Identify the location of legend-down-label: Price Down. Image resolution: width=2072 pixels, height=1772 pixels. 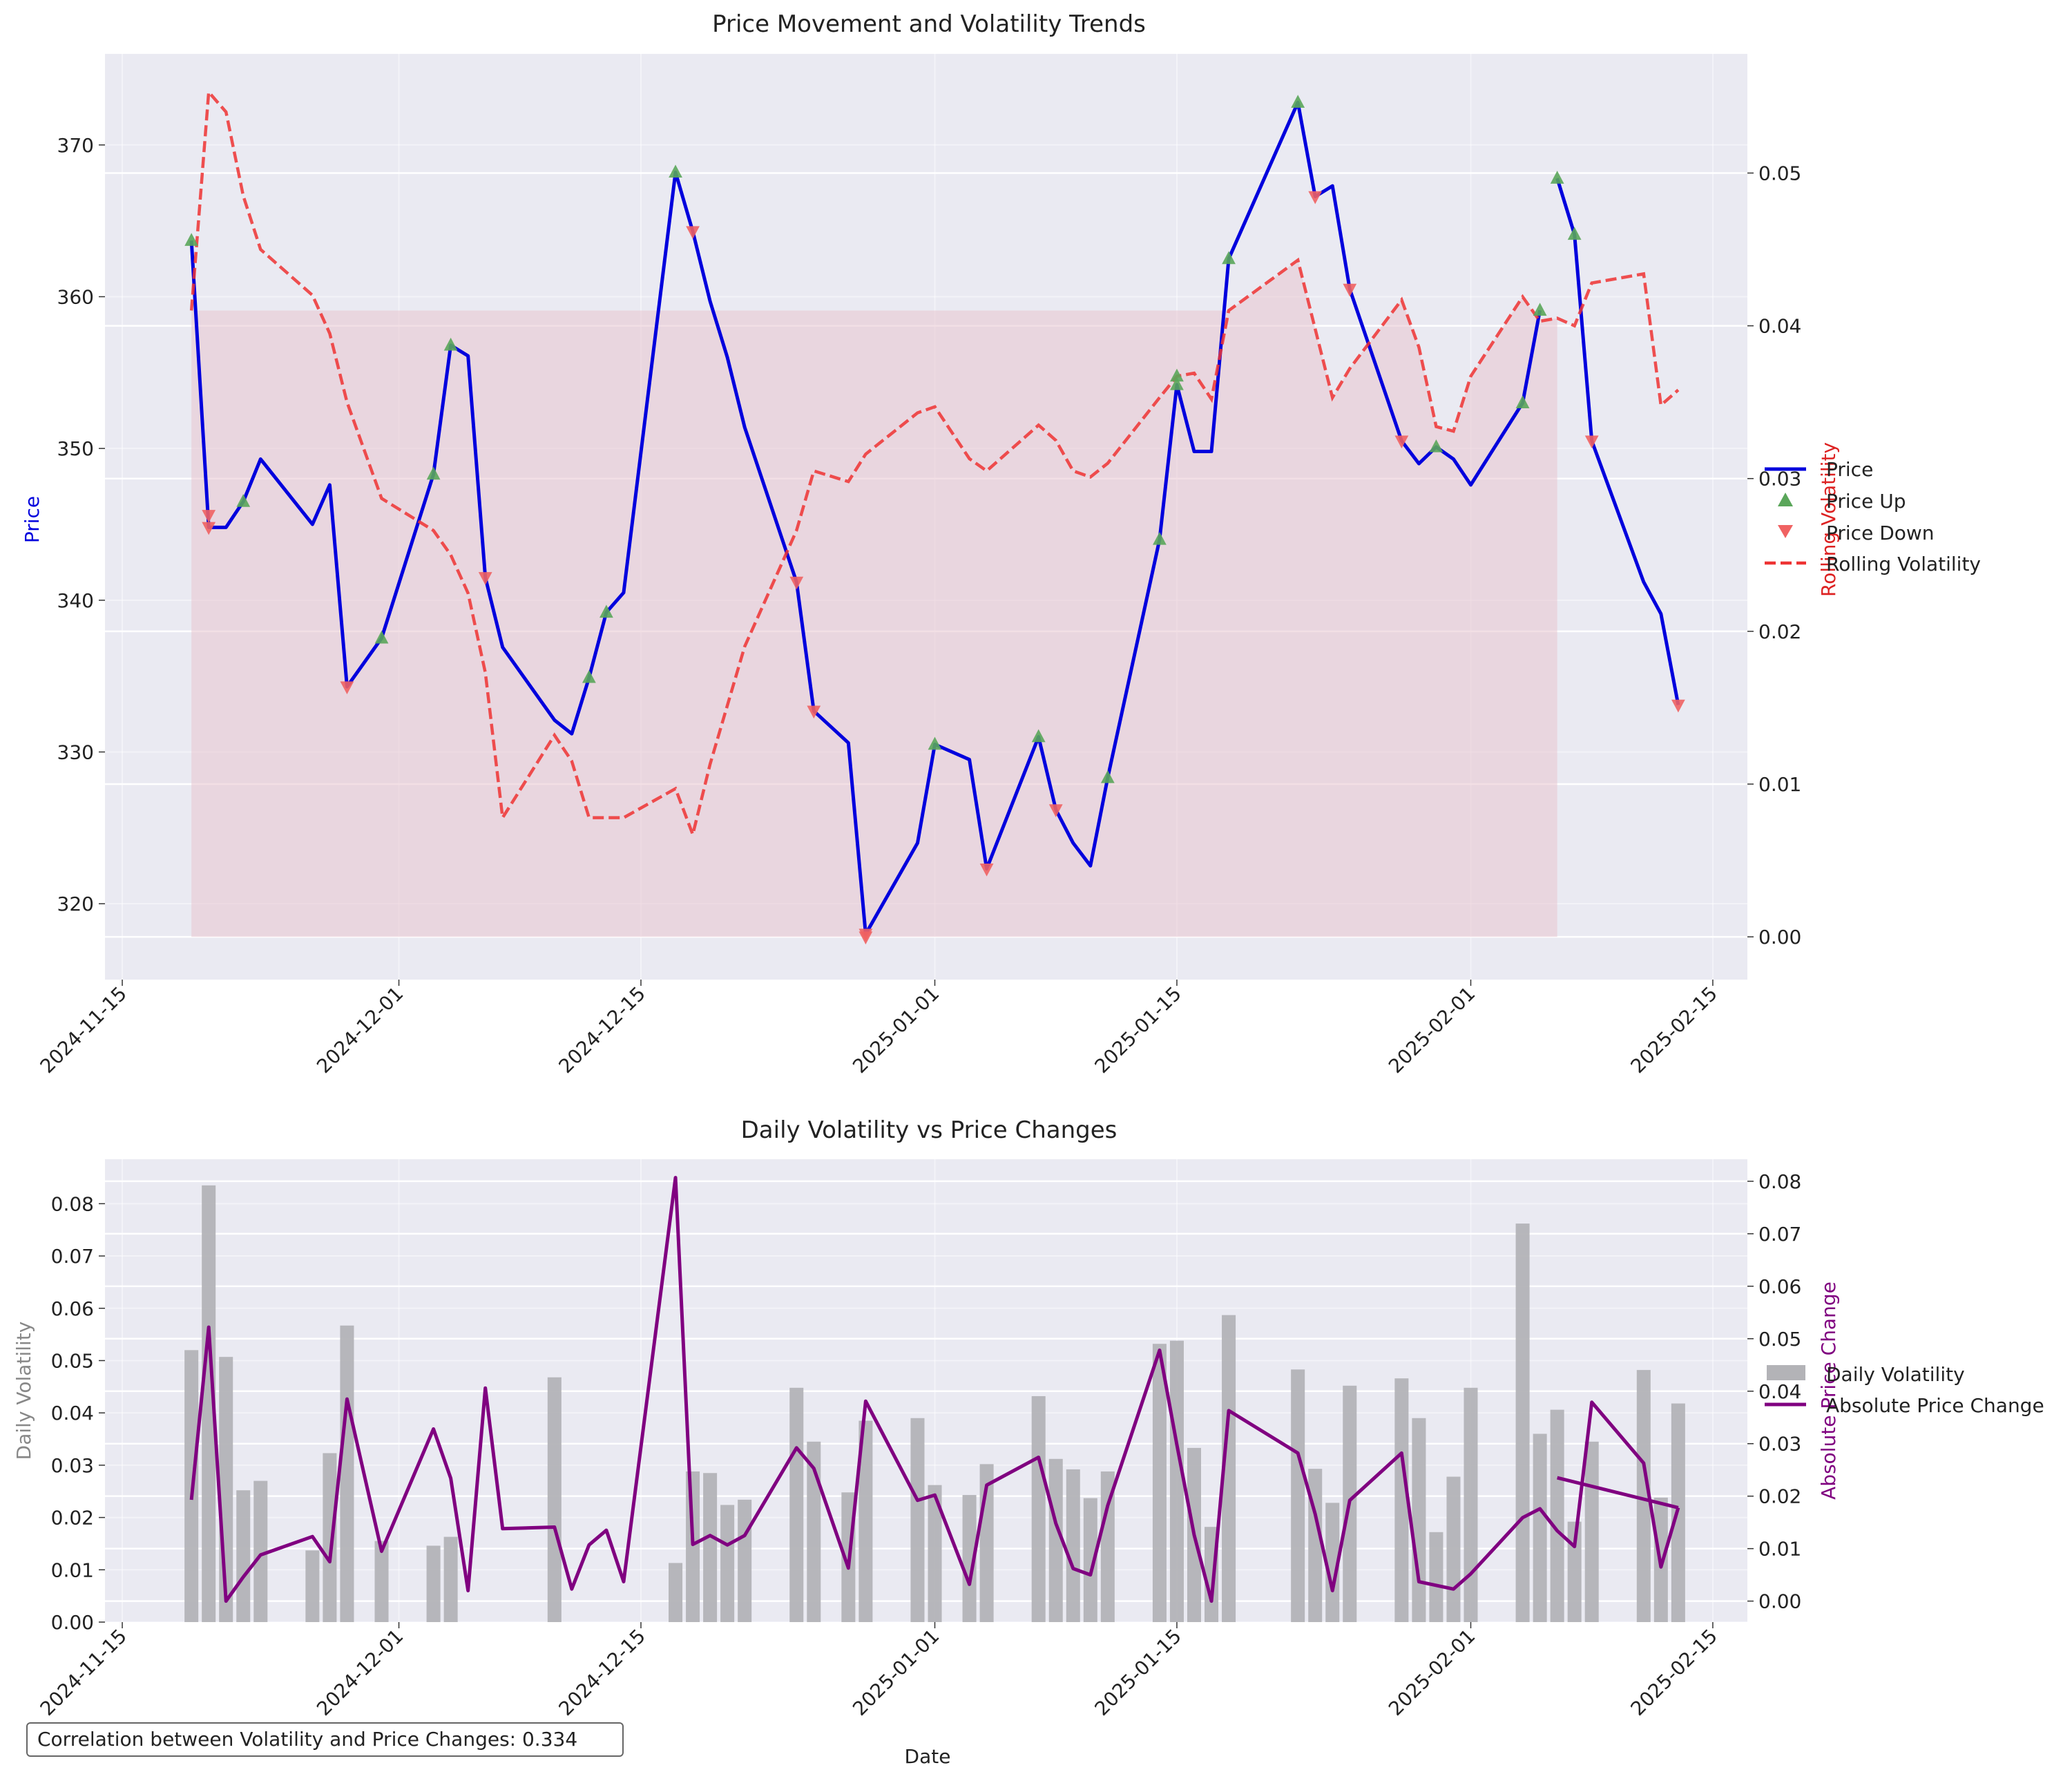
(1880, 533).